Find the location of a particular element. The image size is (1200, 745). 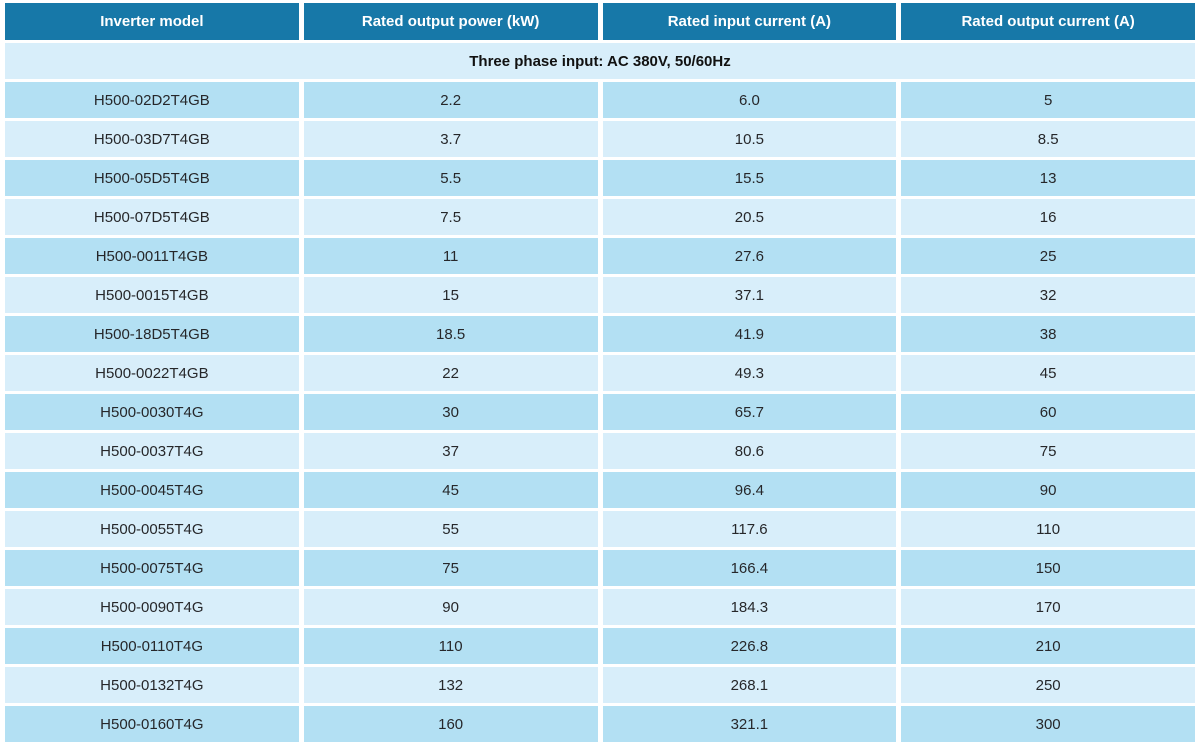

section-title: Three phase input: AC 380V, 50/60Hz is located at coordinates (600, 61).